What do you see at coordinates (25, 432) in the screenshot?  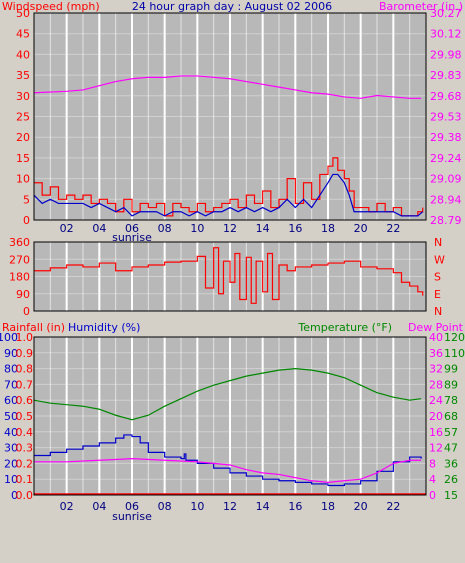 I see `rainfall-tick-label: 0.4` at bounding box center [25, 432].